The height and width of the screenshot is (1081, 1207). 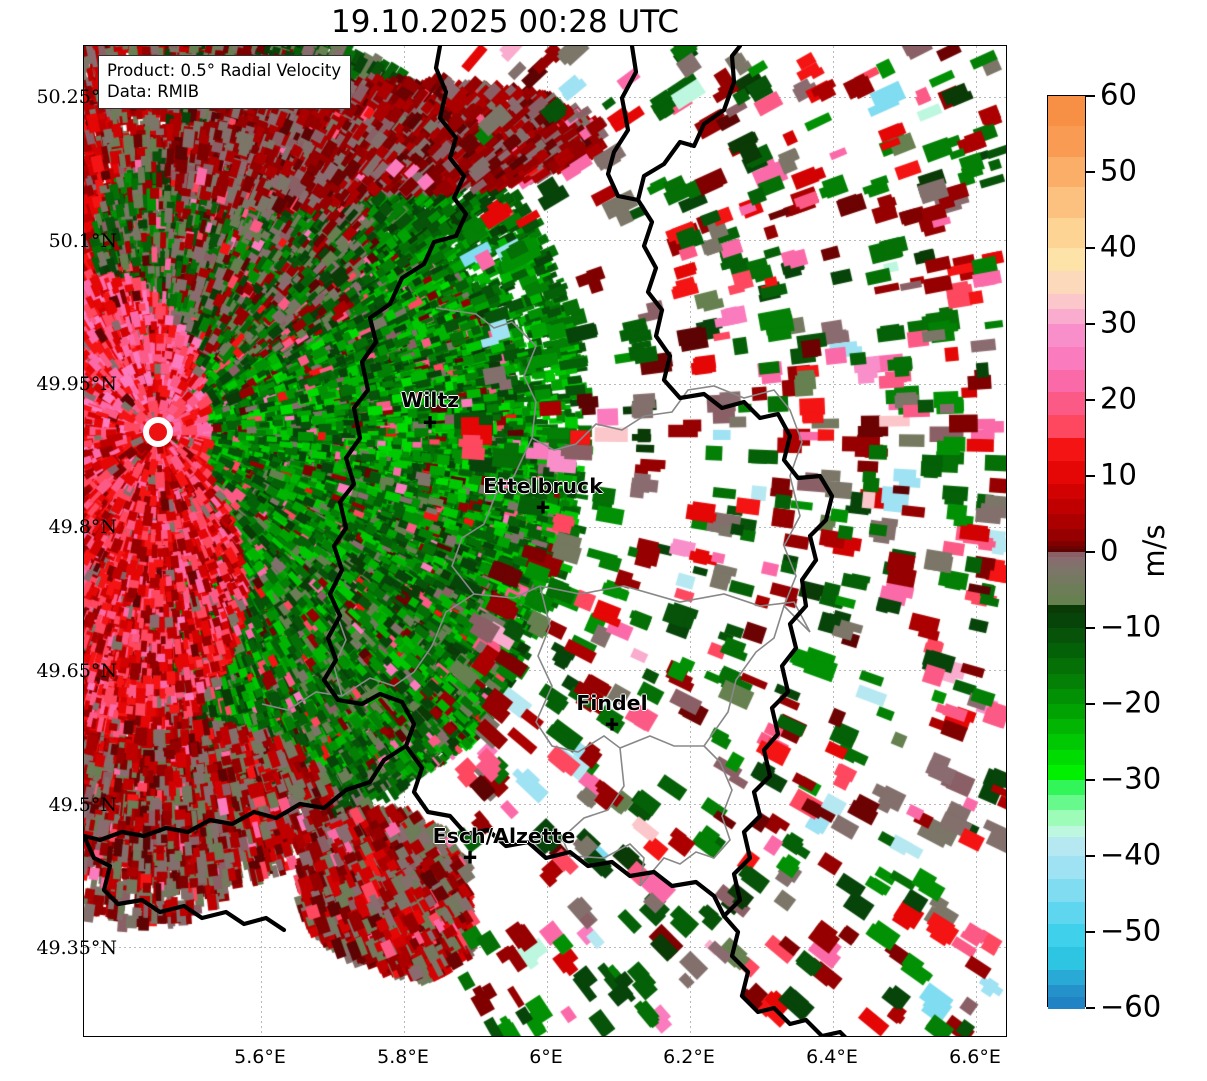 I want to click on y-axis-label: 49.95°N, so click(x=76, y=384).